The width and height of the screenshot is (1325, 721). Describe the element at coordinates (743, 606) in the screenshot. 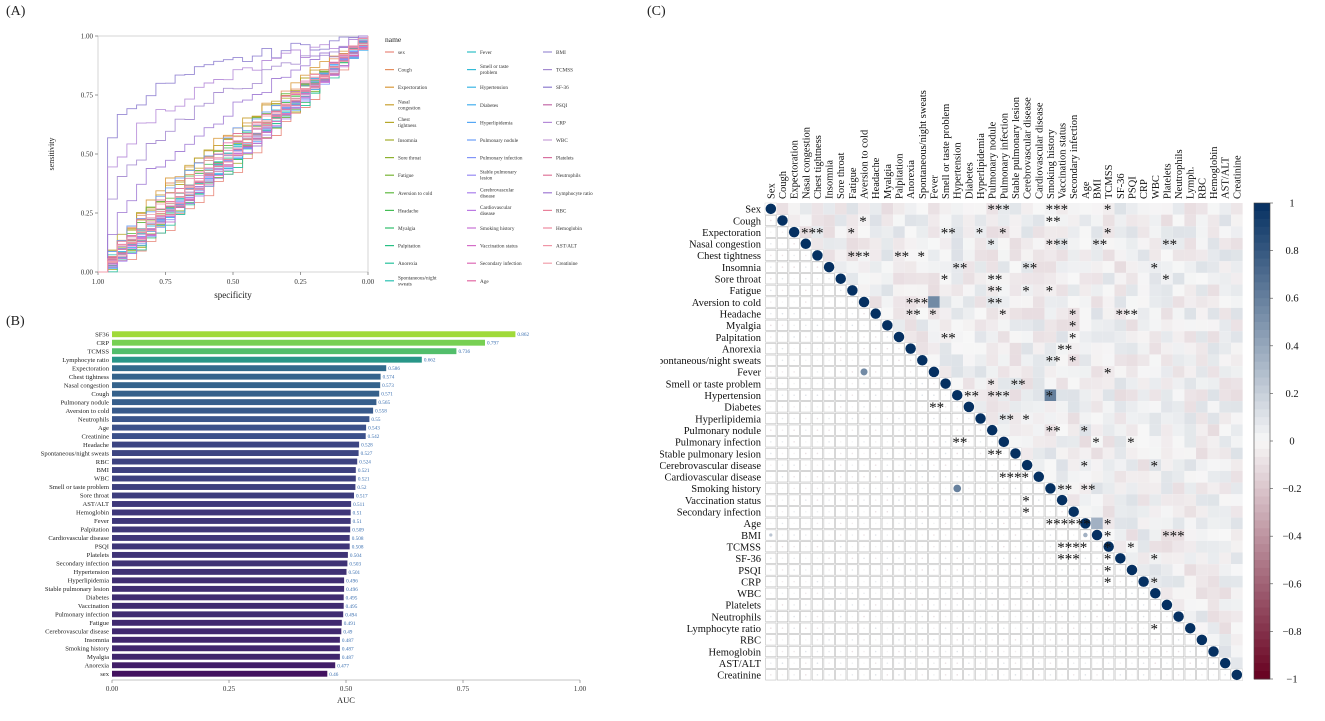

I see `row-label: Platelets` at that location.